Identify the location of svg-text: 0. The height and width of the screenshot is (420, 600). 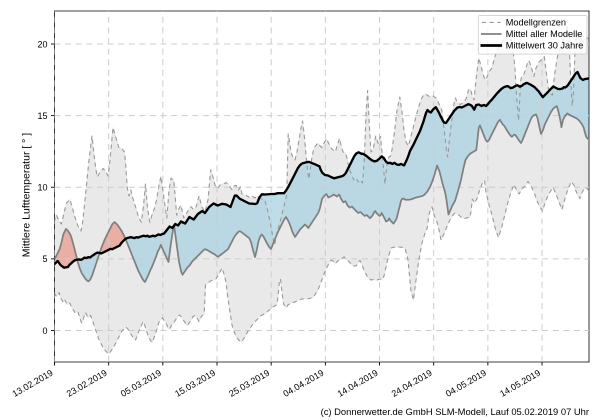
(44, 331).